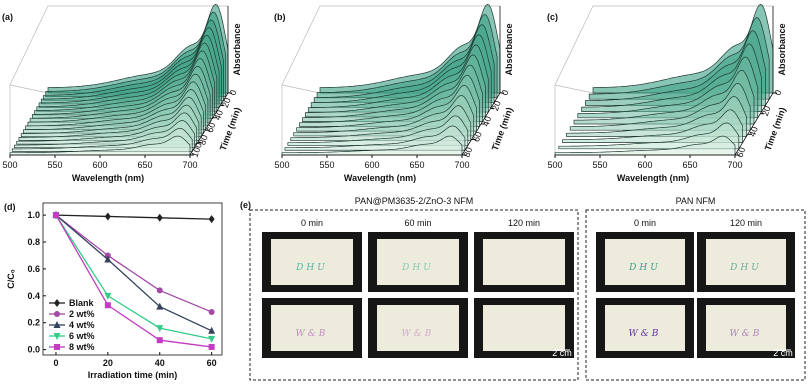  What do you see at coordinates (160, 363) in the screenshot?
I see `x-tick-label: 40` at bounding box center [160, 363].